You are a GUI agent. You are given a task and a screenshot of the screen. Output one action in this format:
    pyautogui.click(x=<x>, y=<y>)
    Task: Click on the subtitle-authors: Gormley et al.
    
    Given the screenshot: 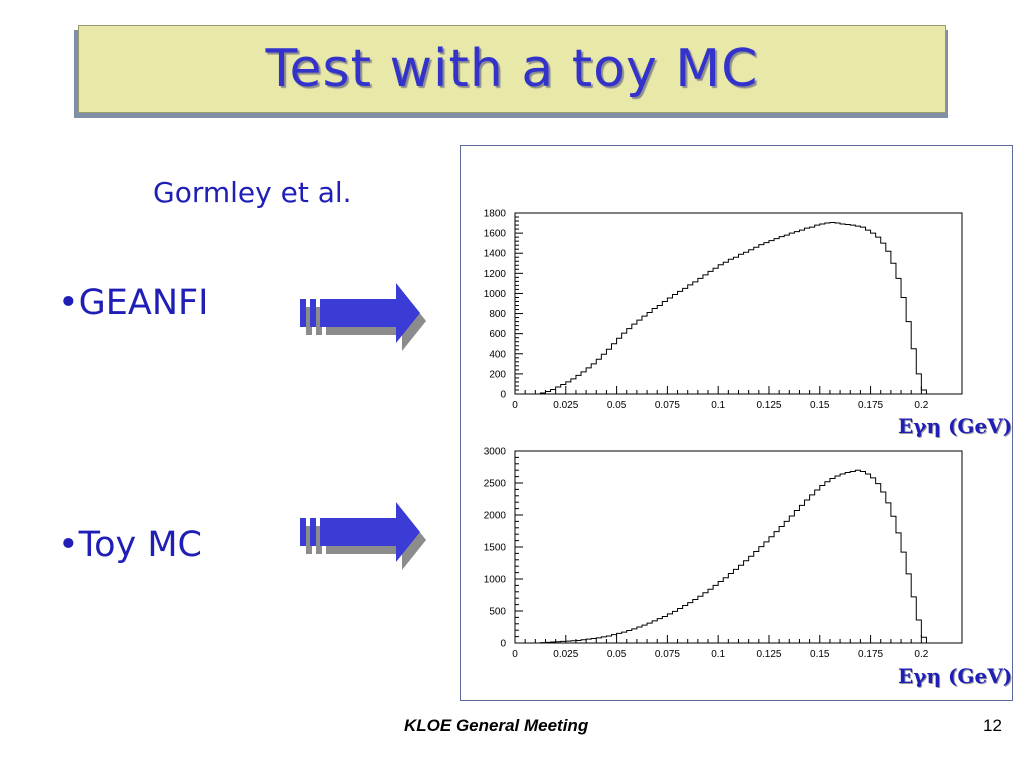 What is the action you would take?
    pyautogui.click(x=252, y=192)
    